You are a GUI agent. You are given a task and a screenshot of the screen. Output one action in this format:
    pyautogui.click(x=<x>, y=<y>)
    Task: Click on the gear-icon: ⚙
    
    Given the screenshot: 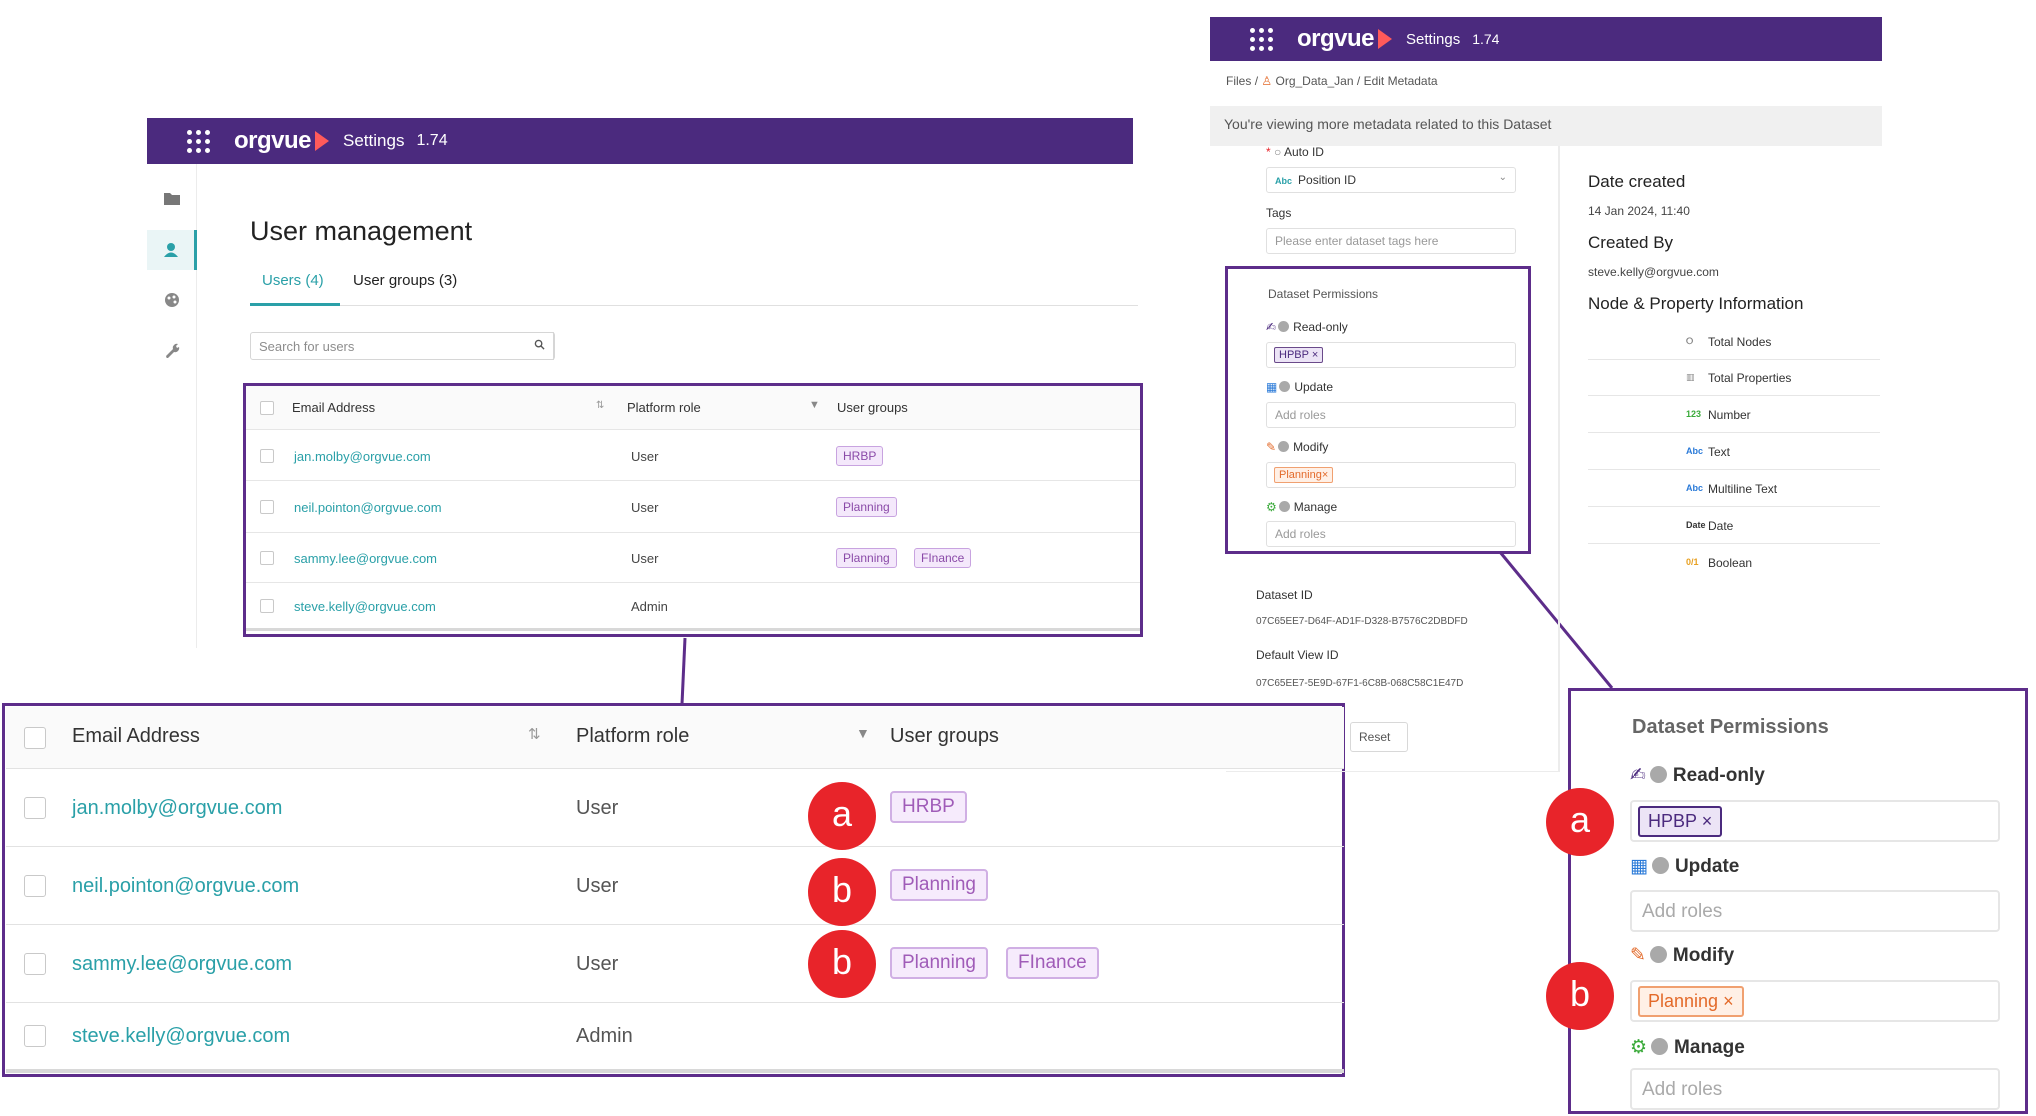 What is the action you would take?
    pyautogui.click(x=1639, y=1047)
    